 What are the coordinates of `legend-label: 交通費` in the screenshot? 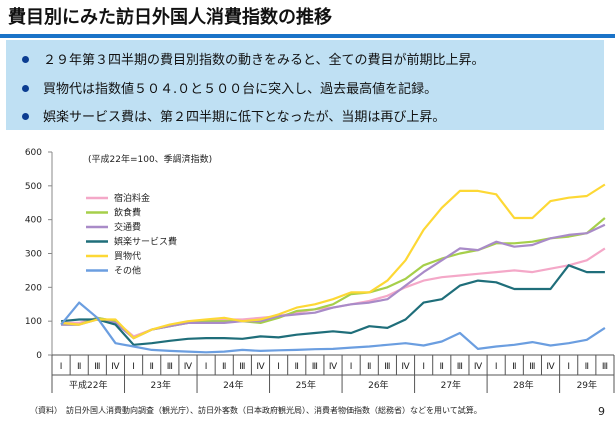 It's located at (127, 227).